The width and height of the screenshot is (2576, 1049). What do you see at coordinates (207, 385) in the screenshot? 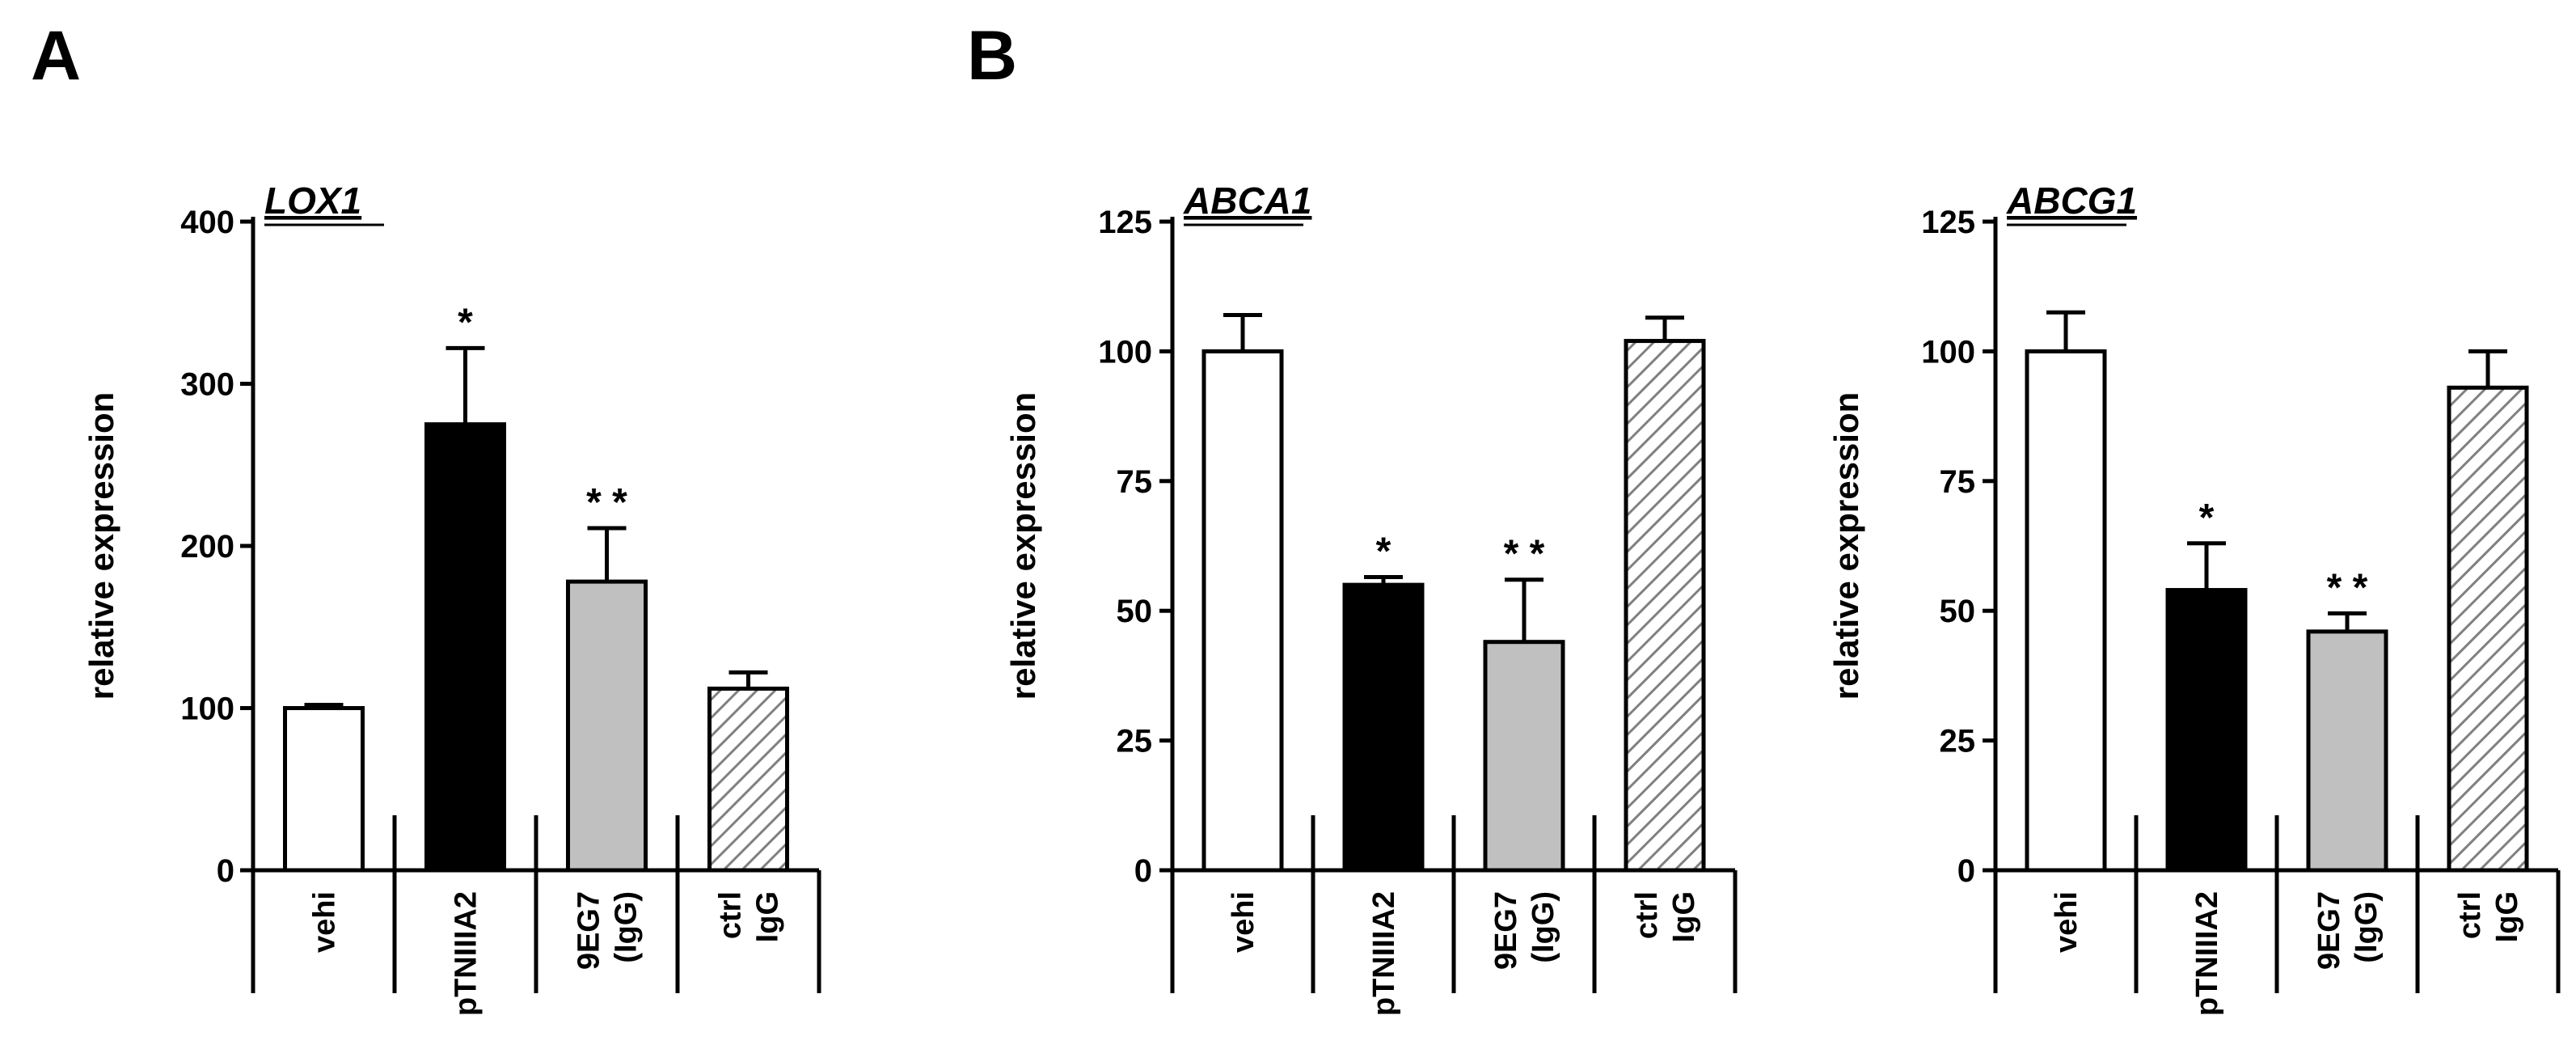
I see `y-tick-label: 300` at bounding box center [207, 385].